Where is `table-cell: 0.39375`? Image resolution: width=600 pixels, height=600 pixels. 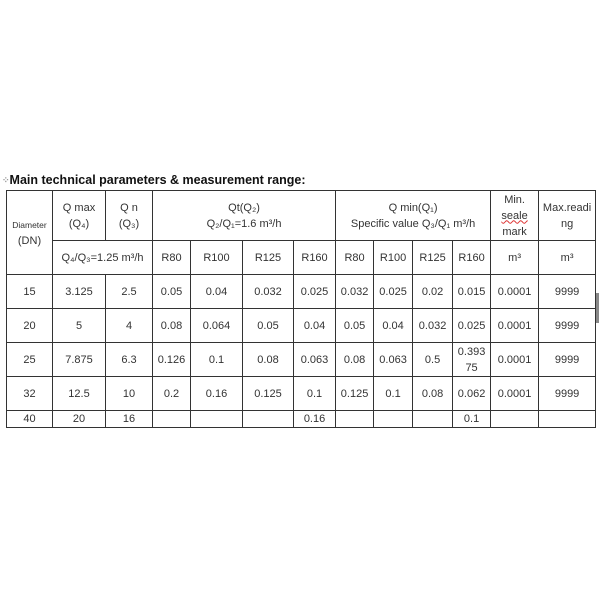 table-cell: 0.39375 is located at coordinates (472, 359).